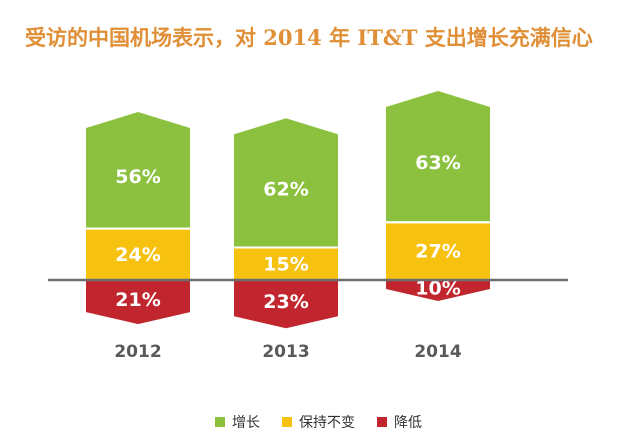  What do you see at coordinates (382, 422) in the screenshot?
I see `legend-swatch-decrease` at bounding box center [382, 422].